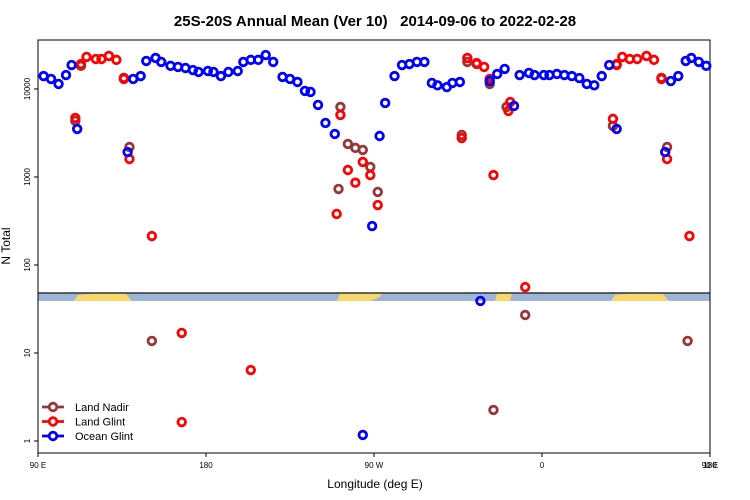  What do you see at coordinates (102, 408) in the screenshot?
I see `legend-label: Land Nadir` at bounding box center [102, 408].